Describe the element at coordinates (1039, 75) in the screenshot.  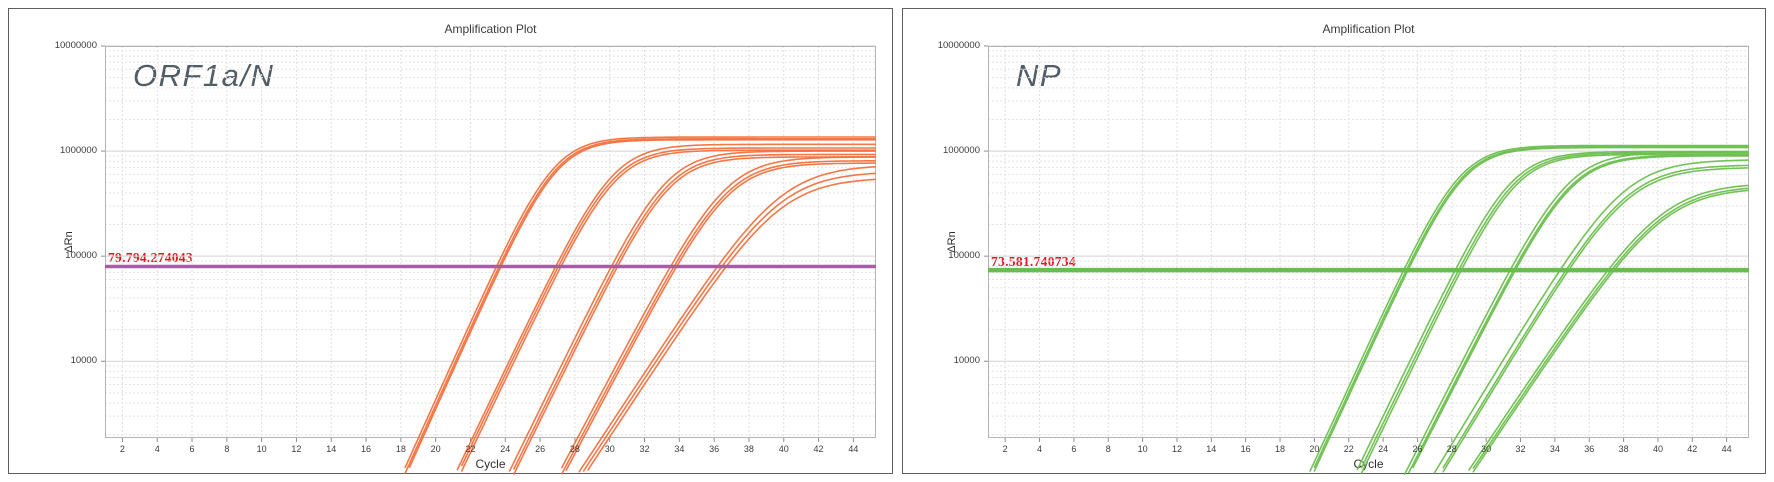
I see `assay-label: NP` at that location.